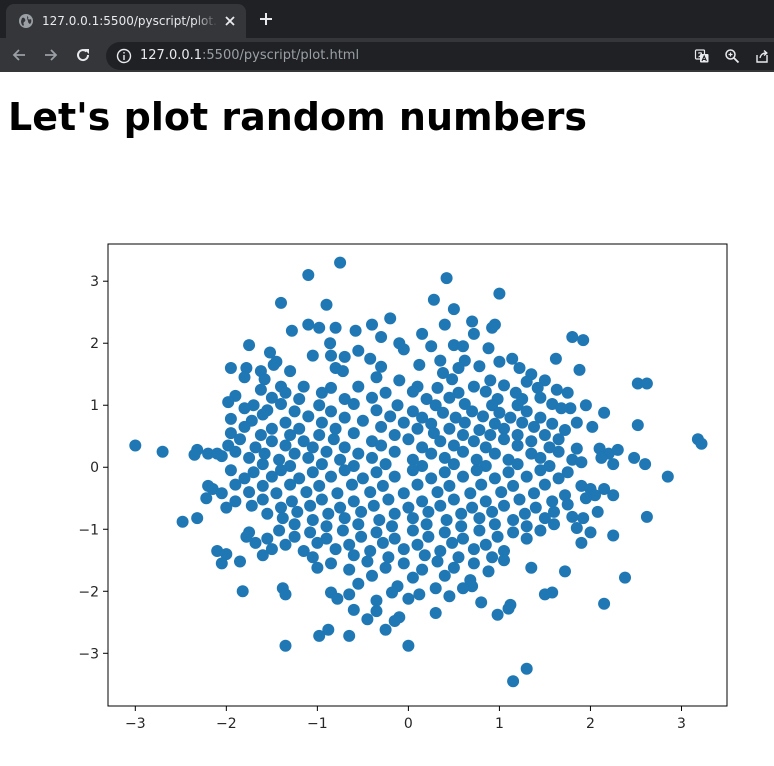  Describe the element at coordinates (126, 21) in the screenshot. I see `browser-tab: 127.0.0.1:5500/pyscript/plot.html` at that location.